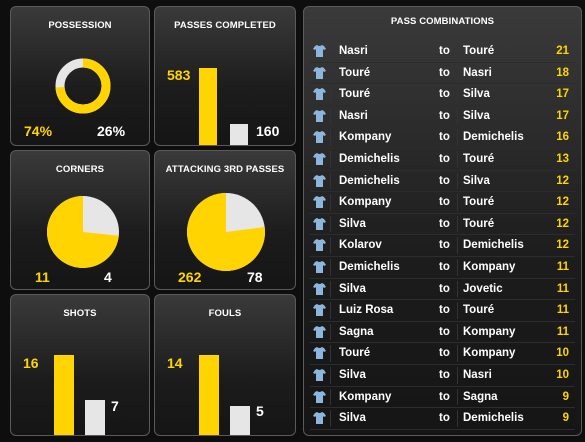 The image size is (585, 442). Describe the element at coordinates (225, 313) in the screenshot. I see `fouls-title: FOULS` at that location.